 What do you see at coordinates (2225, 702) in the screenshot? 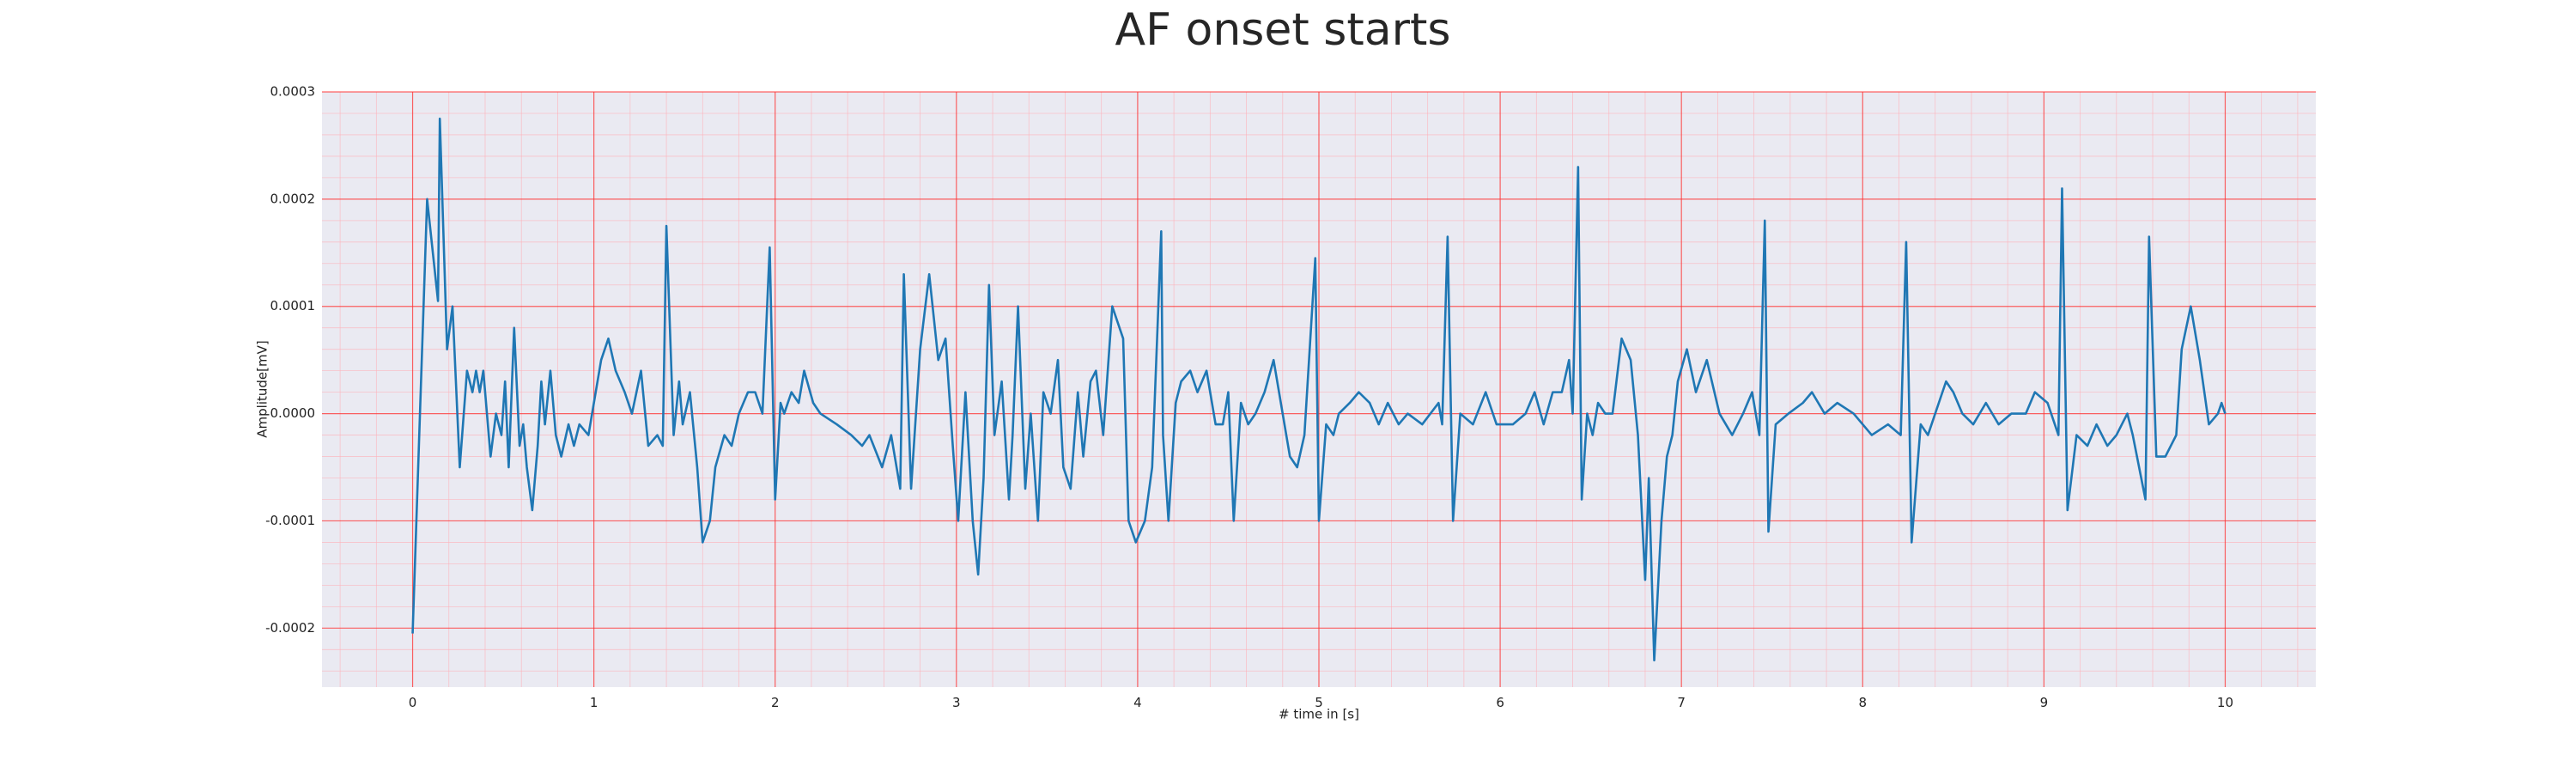
I see `x-tick-label: 10` at bounding box center [2225, 702].